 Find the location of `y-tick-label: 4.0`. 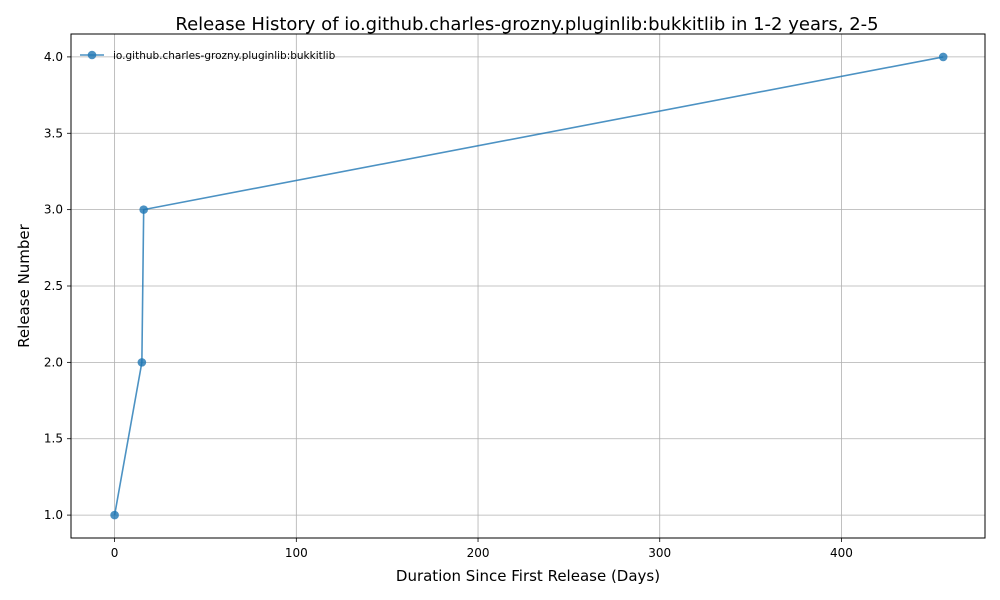

y-tick-label: 4.0 is located at coordinates (53, 57).